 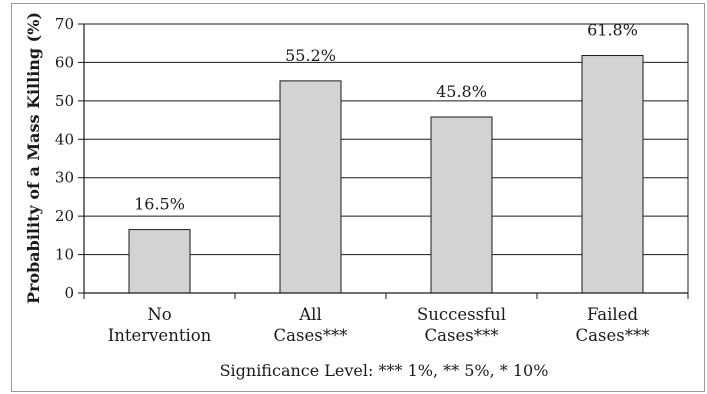 What do you see at coordinates (311, 335) in the screenshot?
I see `category-label-1-line-1: Cases***` at bounding box center [311, 335].